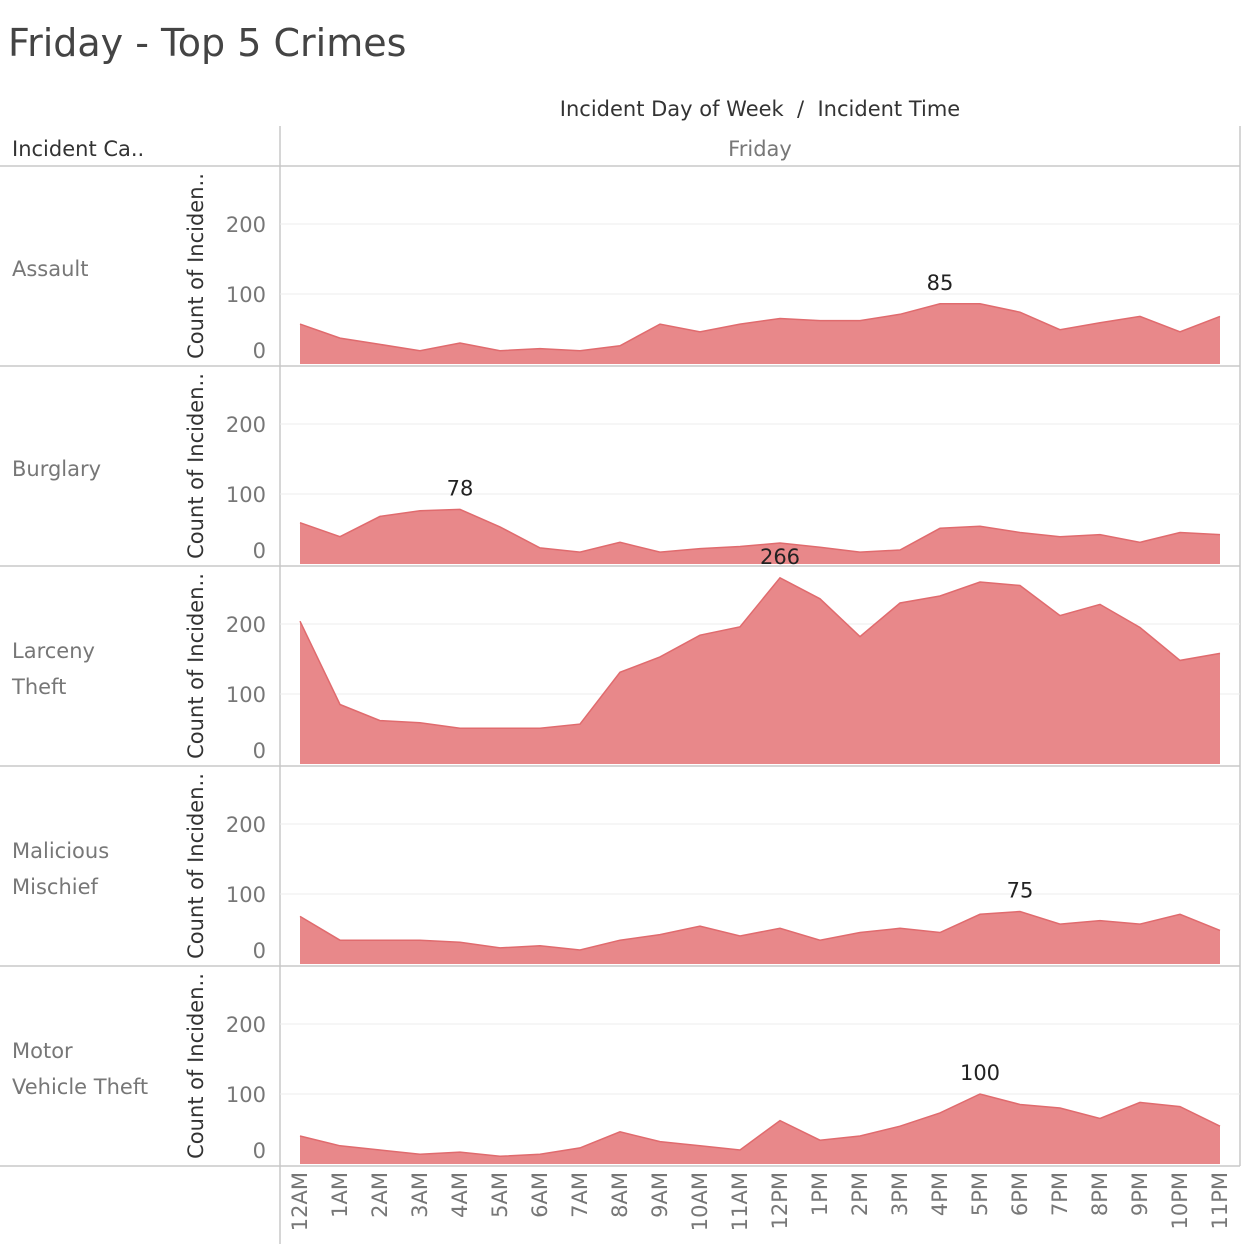 Image resolution: width=1244 pixels, height=1244 pixels. What do you see at coordinates (300, 1201) in the screenshot?
I see `x-tick-label: 12AM` at bounding box center [300, 1201].